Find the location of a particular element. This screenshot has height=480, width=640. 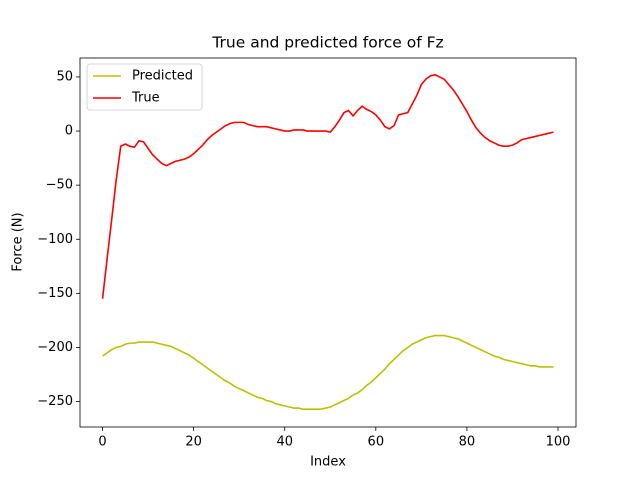

x-tick-label: 20 is located at coordinates (193, 442).